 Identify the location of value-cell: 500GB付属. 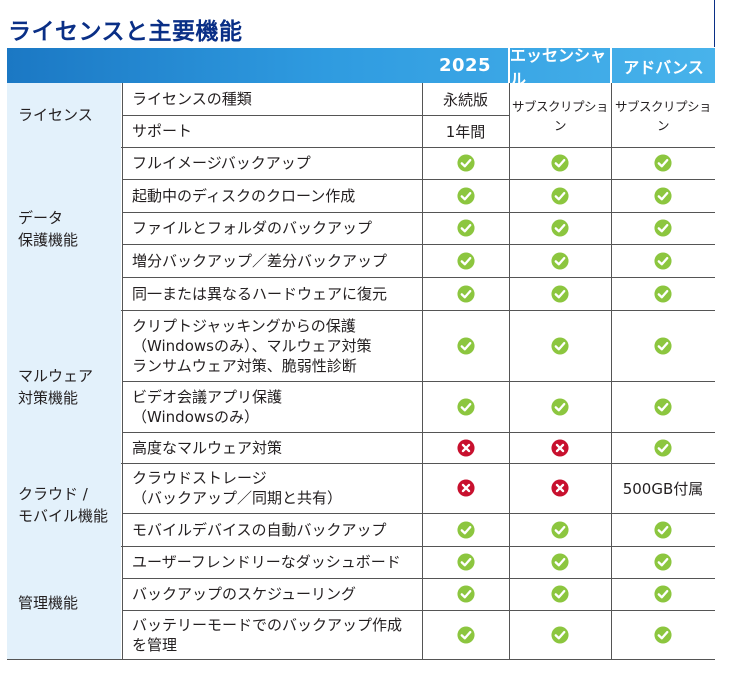
(663, 488).